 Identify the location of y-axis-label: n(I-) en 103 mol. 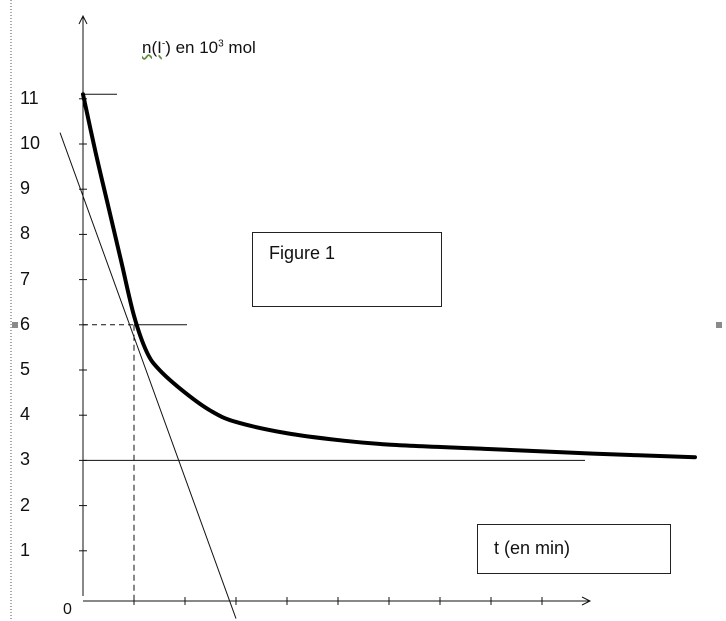
(199, 47).